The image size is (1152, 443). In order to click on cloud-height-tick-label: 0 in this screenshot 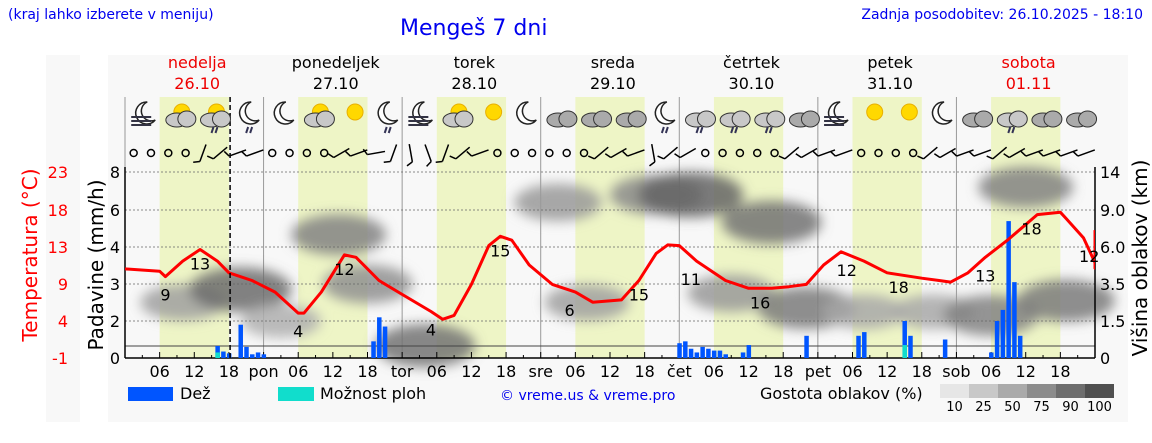, I will do `click(1105, 358)`.